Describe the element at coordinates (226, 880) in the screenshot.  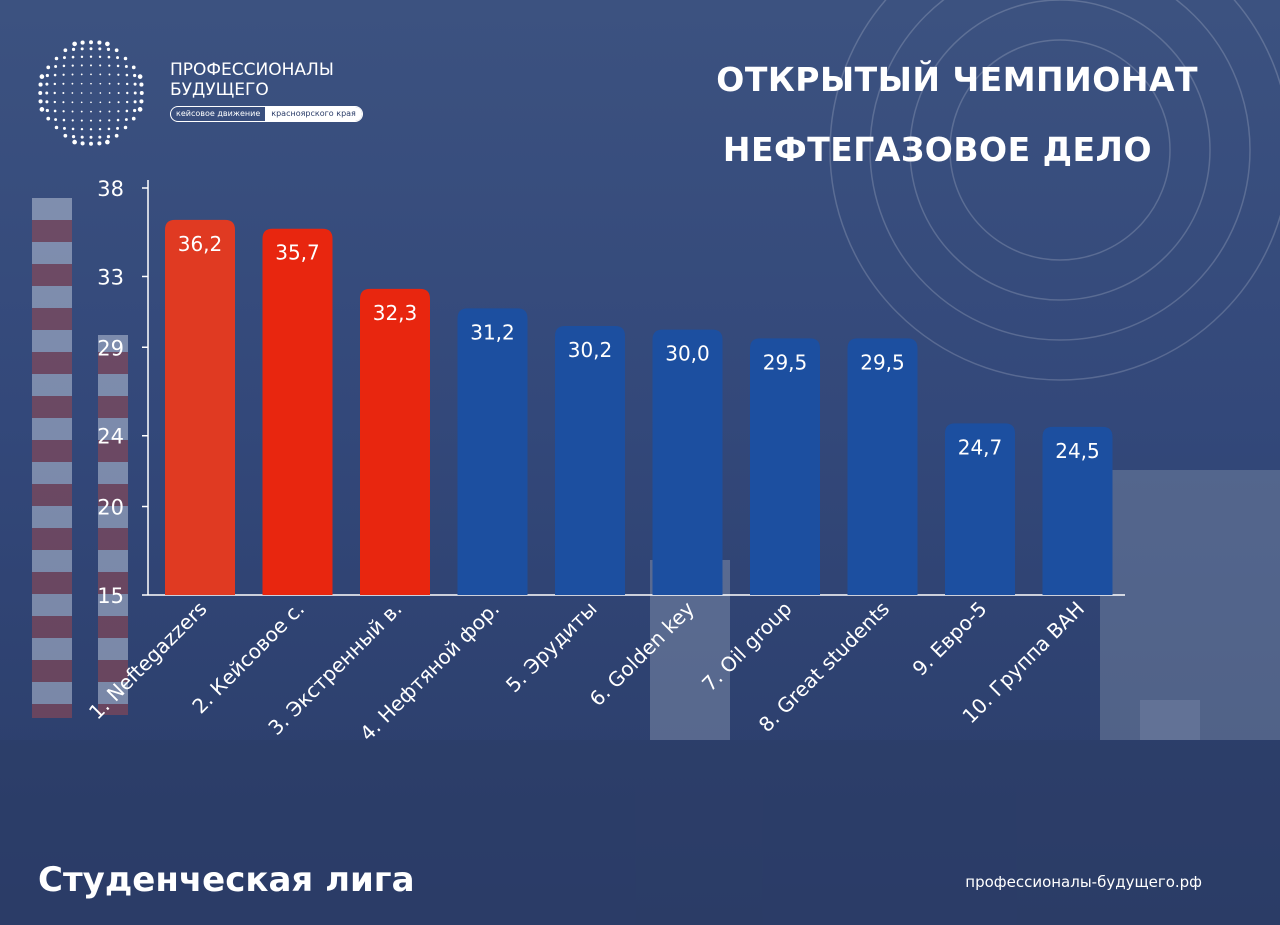
I see `league-title: Студенческая лига` at that location.